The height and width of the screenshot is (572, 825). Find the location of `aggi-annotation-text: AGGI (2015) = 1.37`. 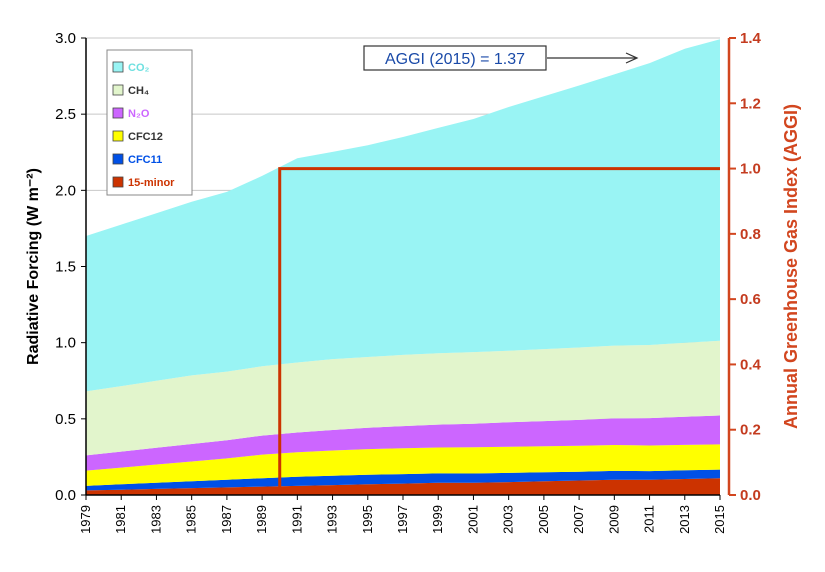

aggi-annotation-text: AGGI (2015) = 1.37 is located at coordinates (455, 59).